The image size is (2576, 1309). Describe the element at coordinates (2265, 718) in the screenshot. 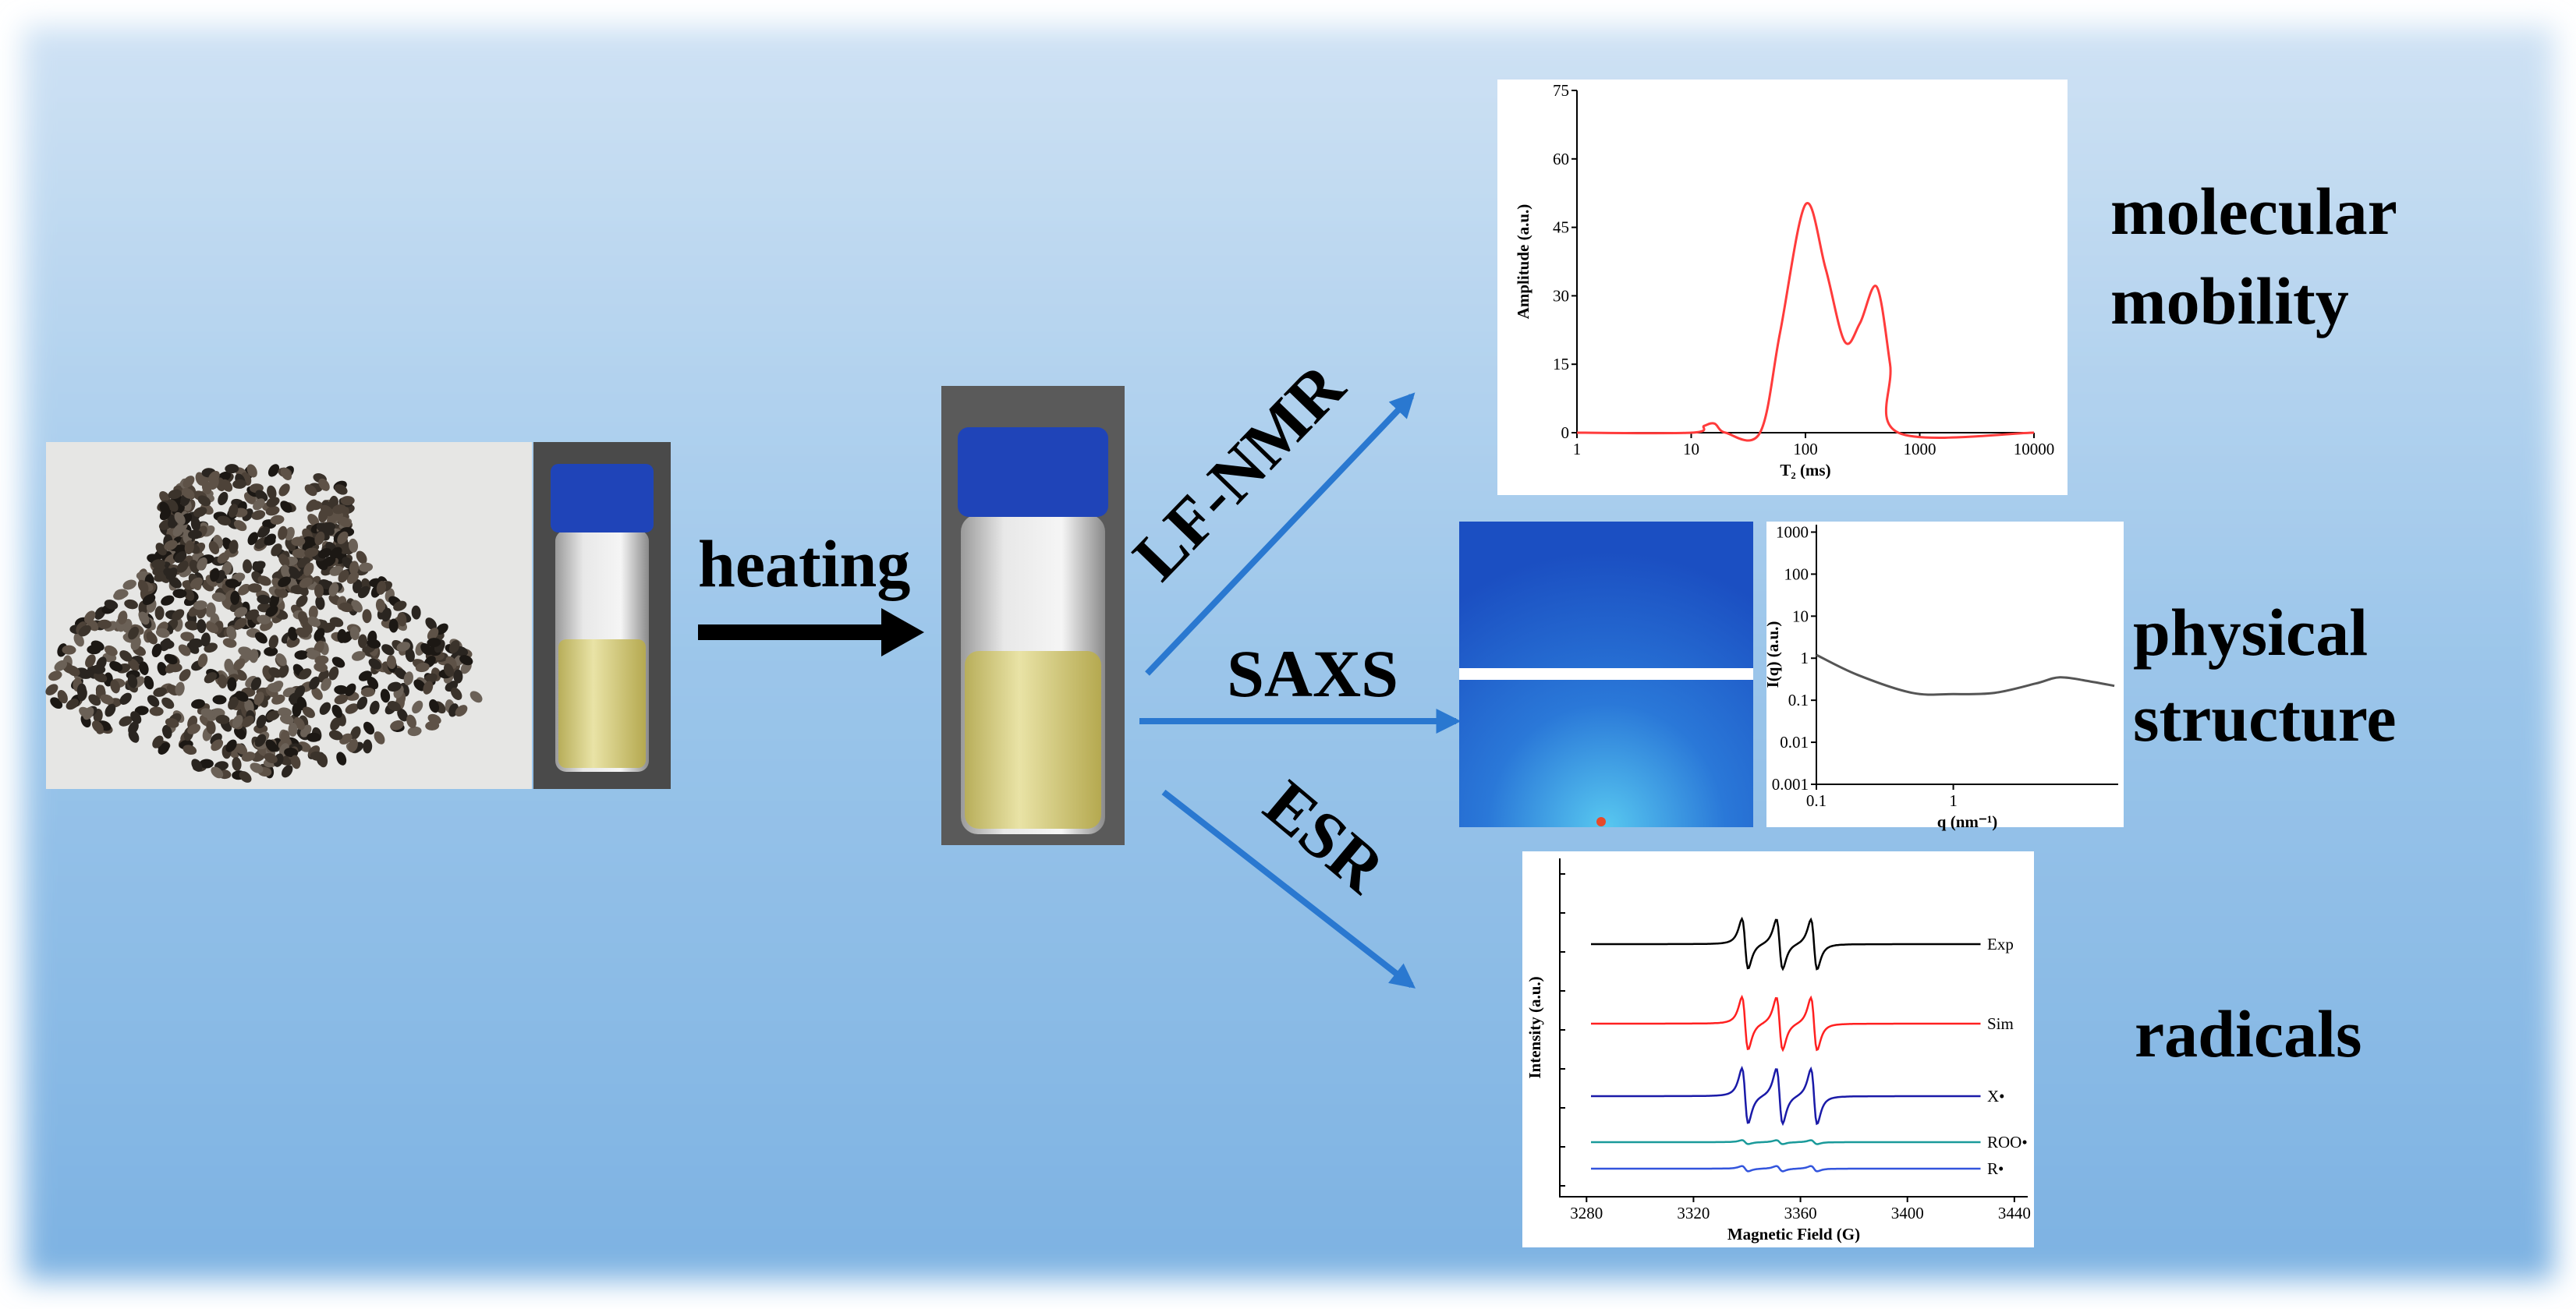

I see `outcome-label: structure` at that location.